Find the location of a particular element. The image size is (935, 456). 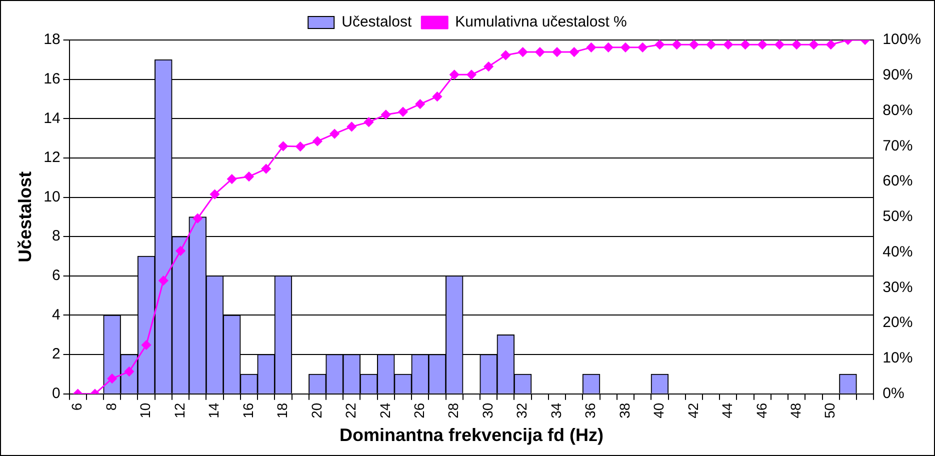

x-tick-label: 46 is located at coordinates (761, 410).